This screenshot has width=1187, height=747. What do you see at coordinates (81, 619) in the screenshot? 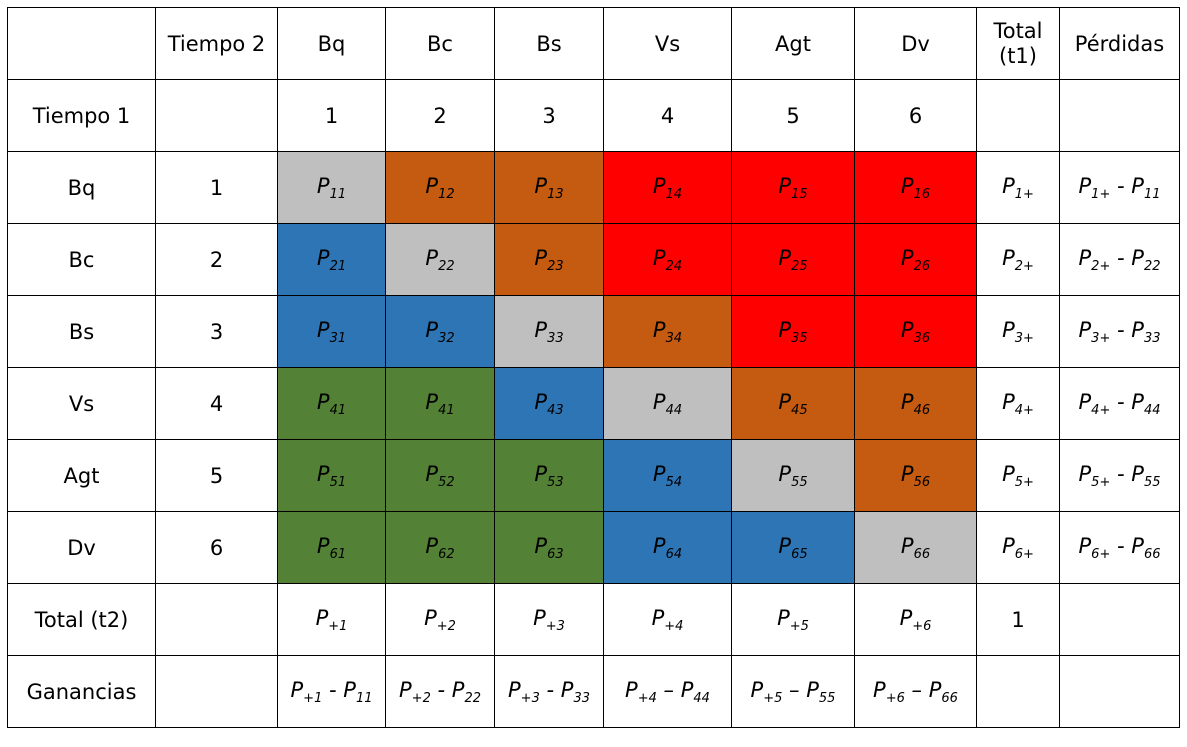
I see `total-t2-label: Total (t2)` at bounding box center [81, 619].